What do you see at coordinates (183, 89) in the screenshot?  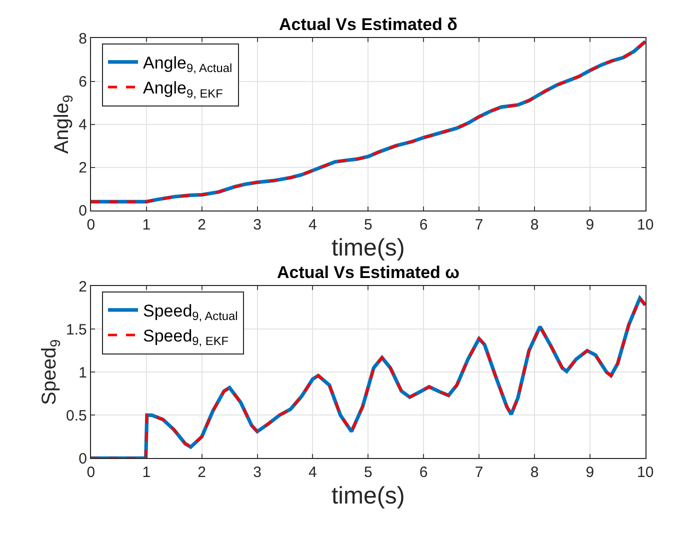 I see `legend-label: Angle$_{9, EKF}$` at bounding box center [183, 89].